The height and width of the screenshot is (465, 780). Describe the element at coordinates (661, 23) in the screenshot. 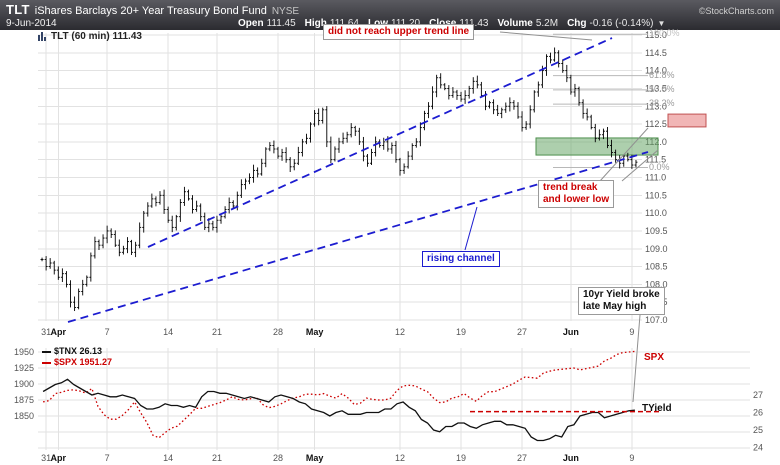

I see `chg-down-arrow-icon: ▼` at that location.